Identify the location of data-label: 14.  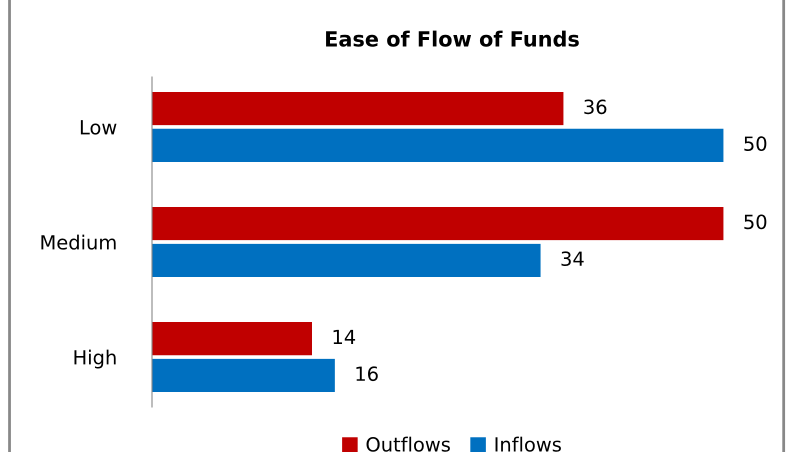
(345, 337).